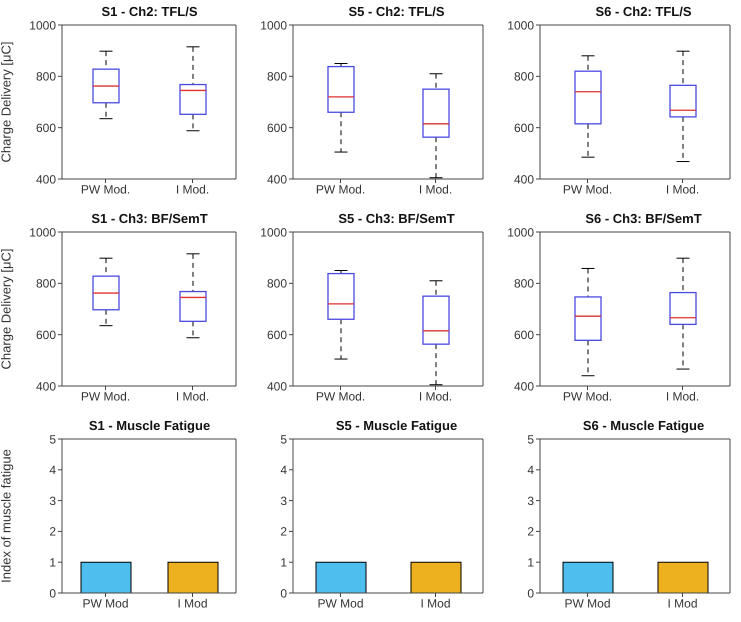 This screenshot has height=622, width=741. Describe the element at coordinates (149, 218) in the screenshot. I see `chart-title: S1 - Ch3: BF/SemT` at that location.